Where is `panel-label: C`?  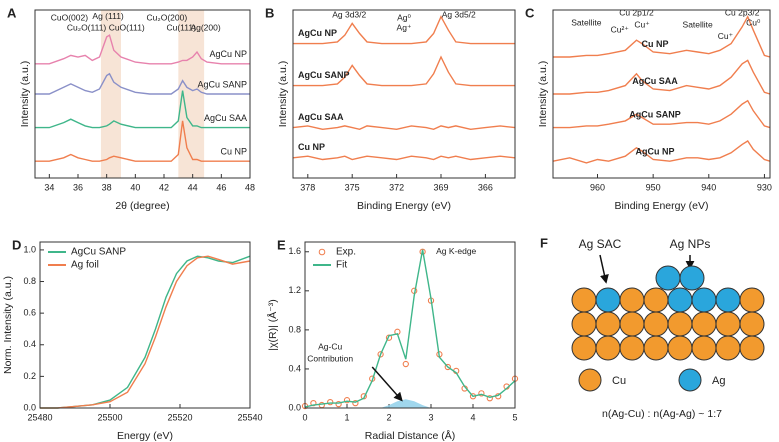 panel-label: C is located at coordinates (530, 12).